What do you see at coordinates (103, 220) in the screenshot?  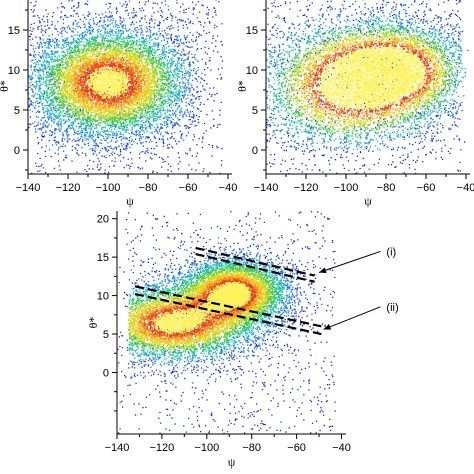 I see `y-tick-label: 20` at bounding box center [103, 220].